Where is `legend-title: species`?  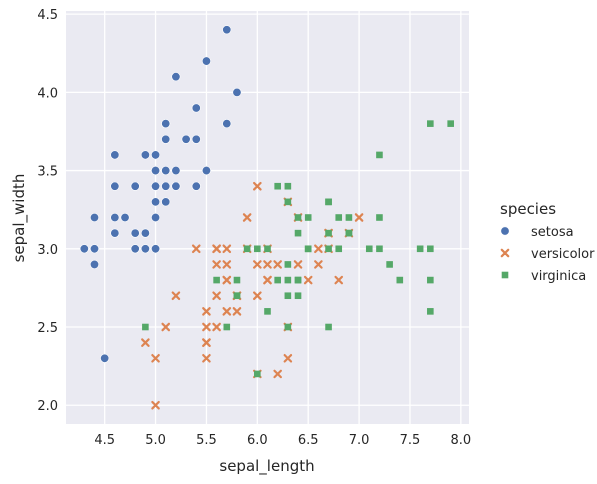
legend-title: species is located at coordinates (528, 209).